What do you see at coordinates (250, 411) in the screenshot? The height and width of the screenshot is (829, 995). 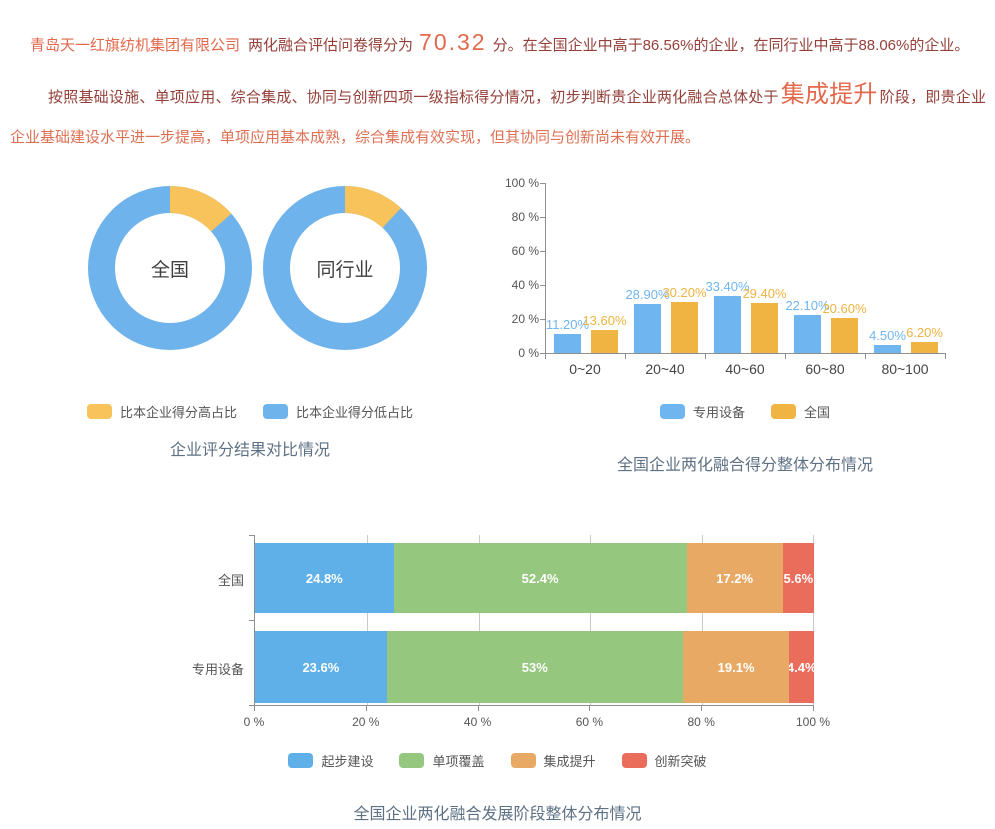 I see `donut-chart-legend: 比本企业得分高占比 比本企业得分低占比` at bounding box center [250, 411].